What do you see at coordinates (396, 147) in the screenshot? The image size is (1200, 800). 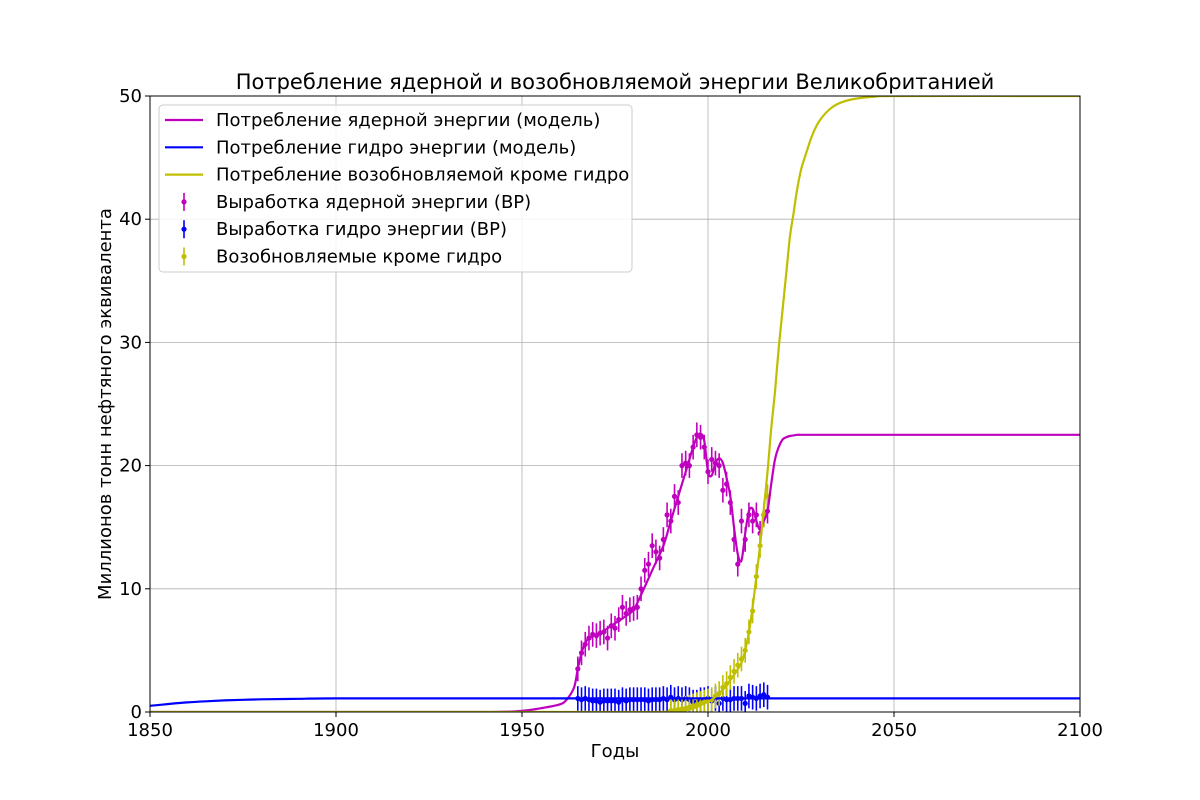 I see `legend-label: Потребление гидро энергии (модель)` at bounding box center [396, 147].